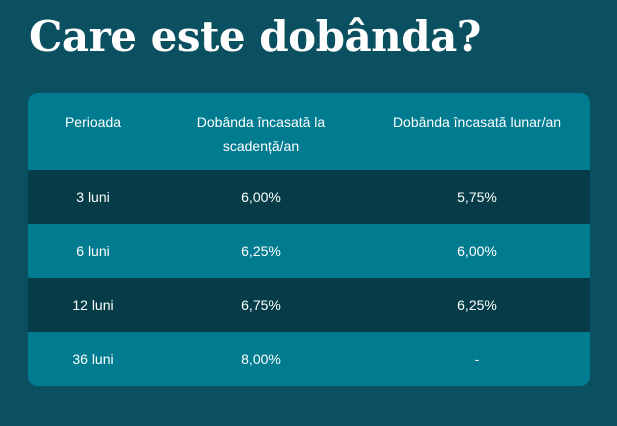  Describe the element at coordinates (477, 359) in the screenshot. I see `monthly-rate-cell: -` at that location.